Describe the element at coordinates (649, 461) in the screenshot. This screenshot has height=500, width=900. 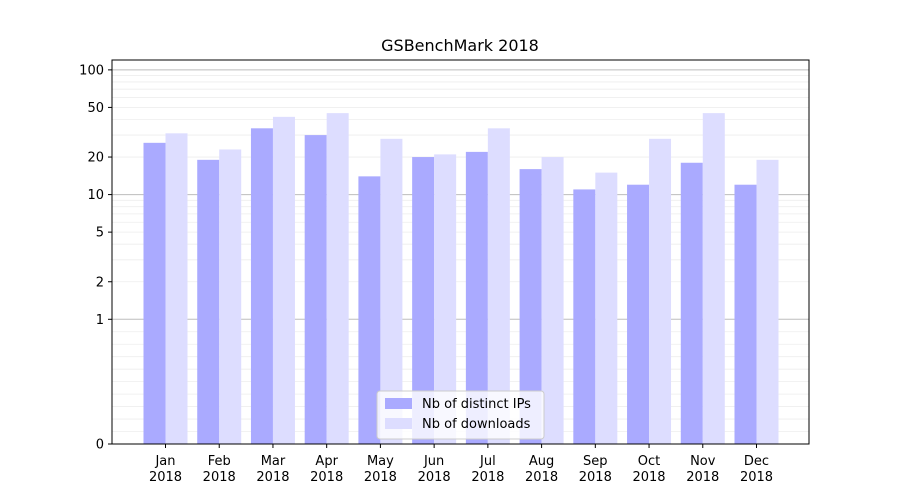
I see `x-tick-label-month: Oct` at that location.